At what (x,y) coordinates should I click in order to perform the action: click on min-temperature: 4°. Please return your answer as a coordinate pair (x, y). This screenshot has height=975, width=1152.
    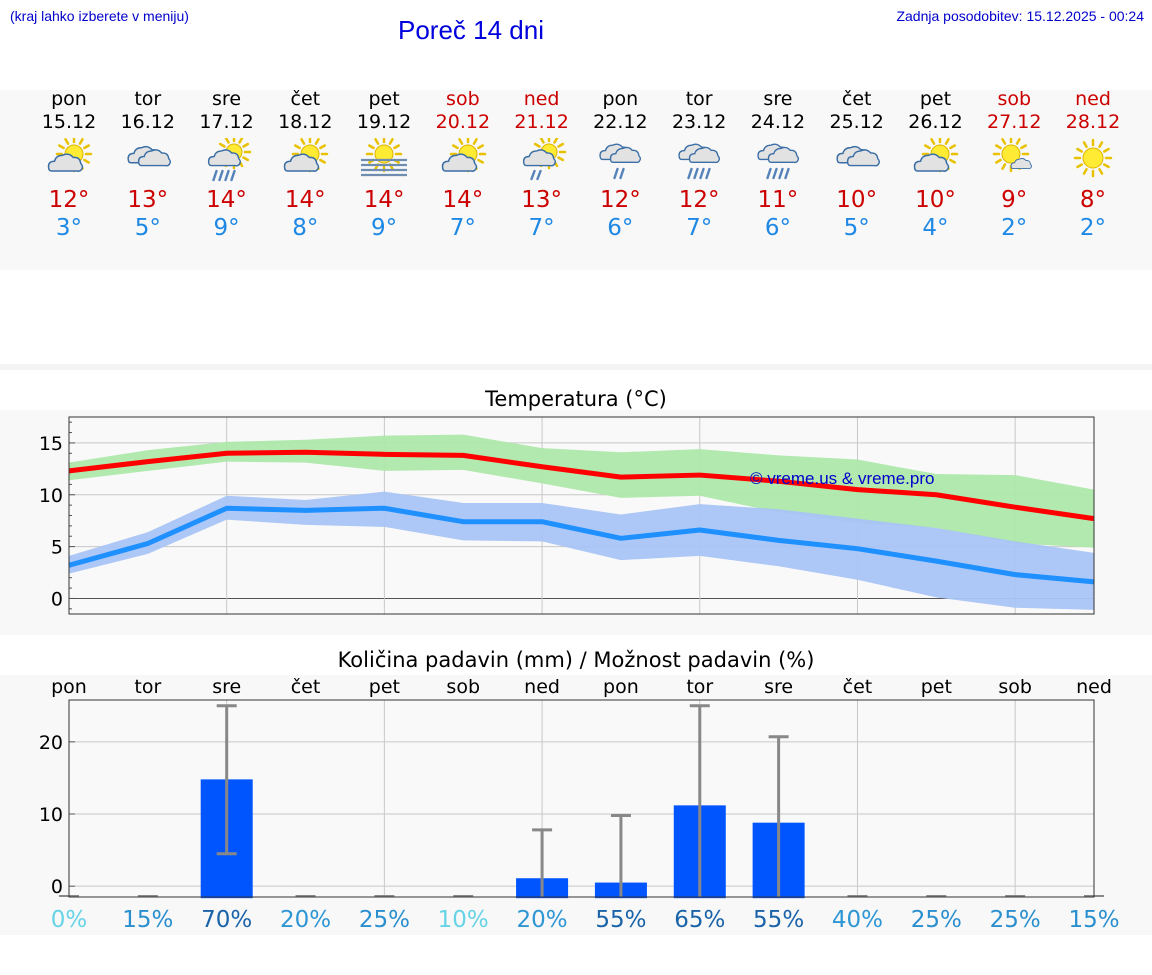
    Looking at the image, I should click on (935, 228).